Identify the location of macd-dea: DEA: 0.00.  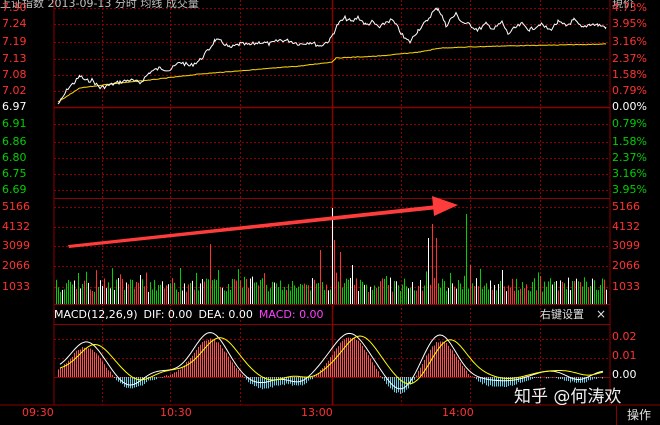
(225, 314).